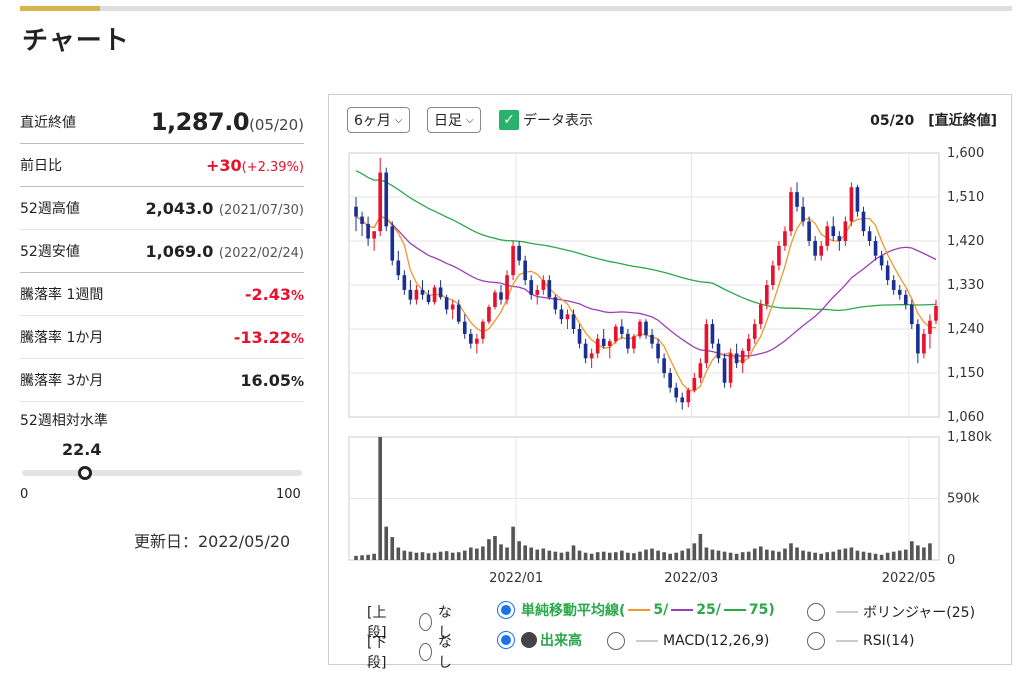 This screenshot has width=1024, height=677. I want to click on updated-date: 更新日：2022/05/20, so click(212, 541).